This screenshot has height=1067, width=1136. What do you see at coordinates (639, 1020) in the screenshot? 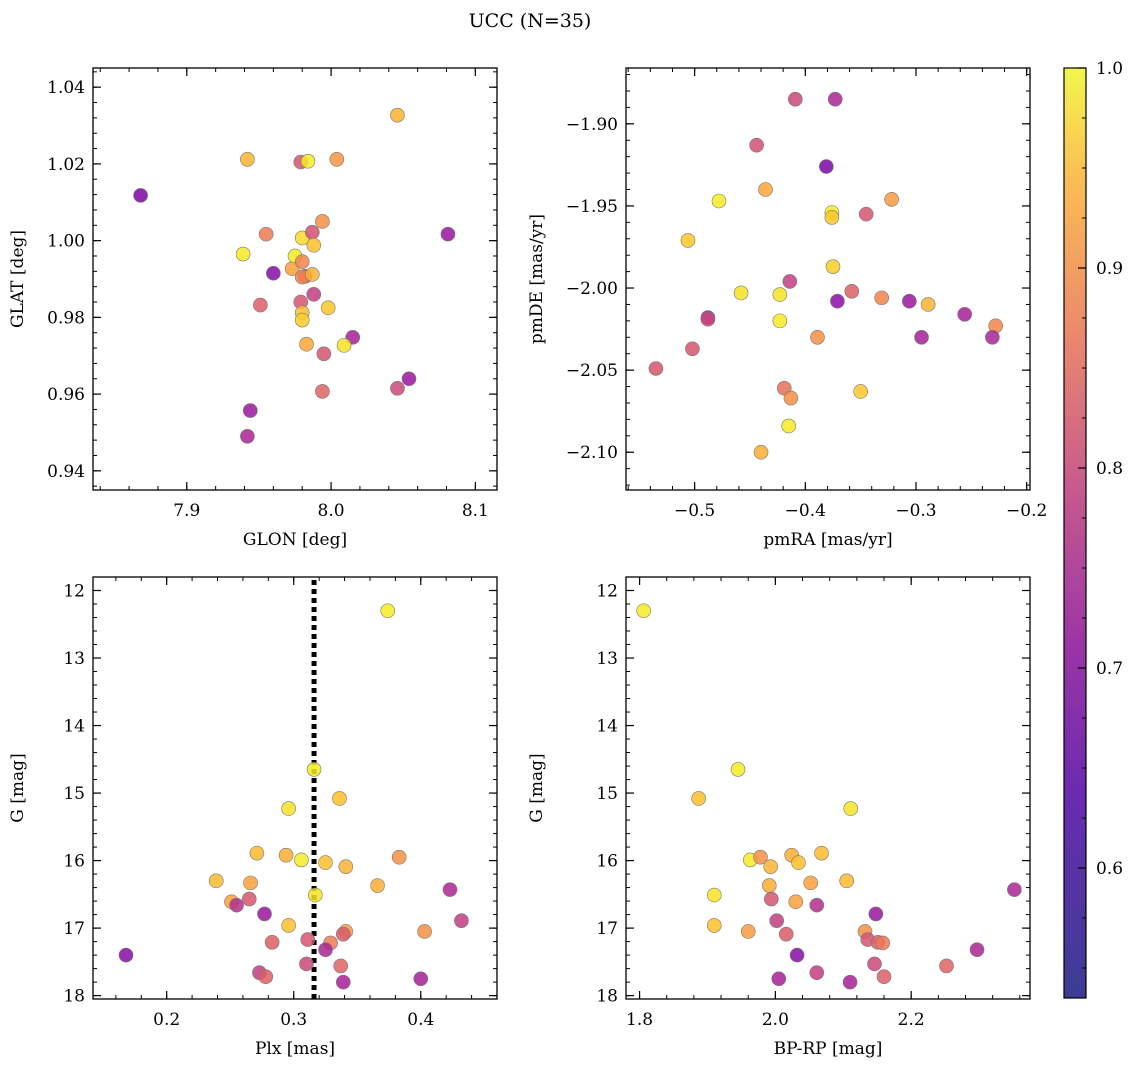
I see `x-tick-label: 1.8` at bounding box center [639, 1020].